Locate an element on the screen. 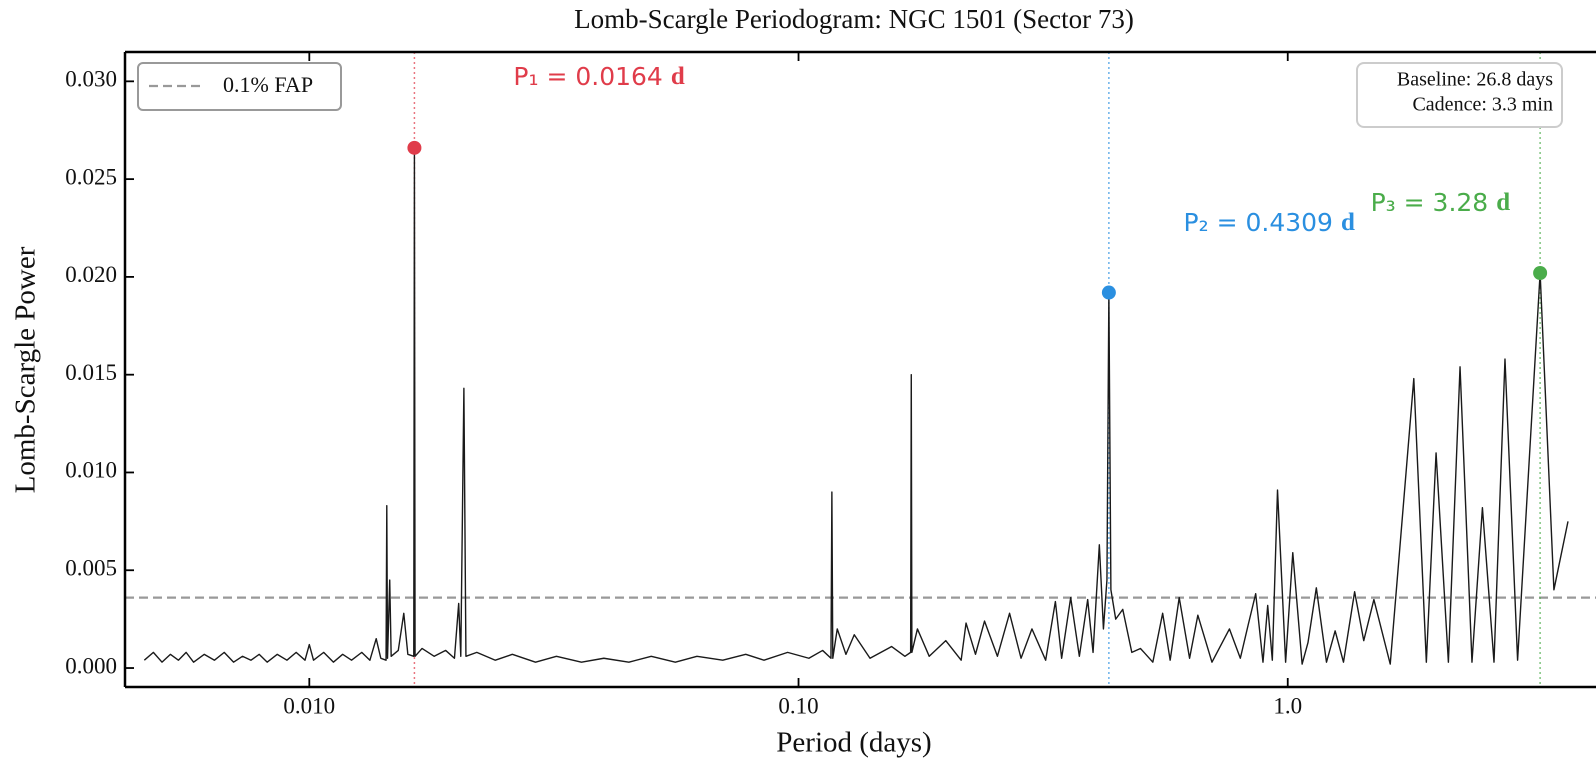  y-tick-label: 0.005 is located at coordinates (91, 568).